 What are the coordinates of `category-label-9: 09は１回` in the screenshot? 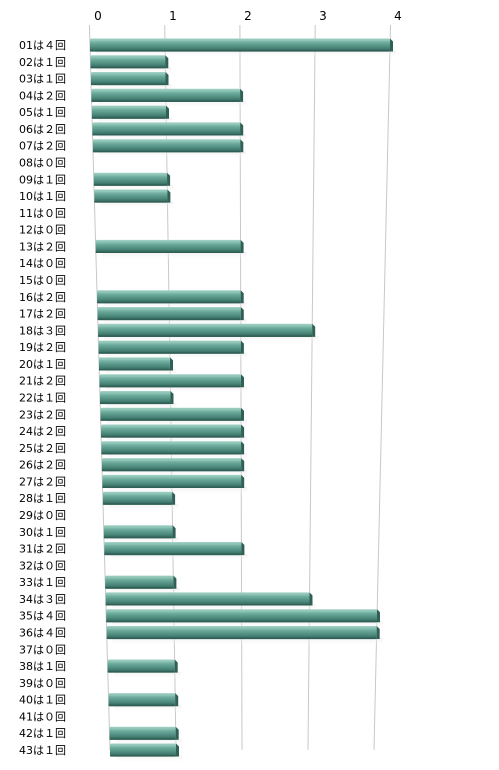 It's located at (42, 179).